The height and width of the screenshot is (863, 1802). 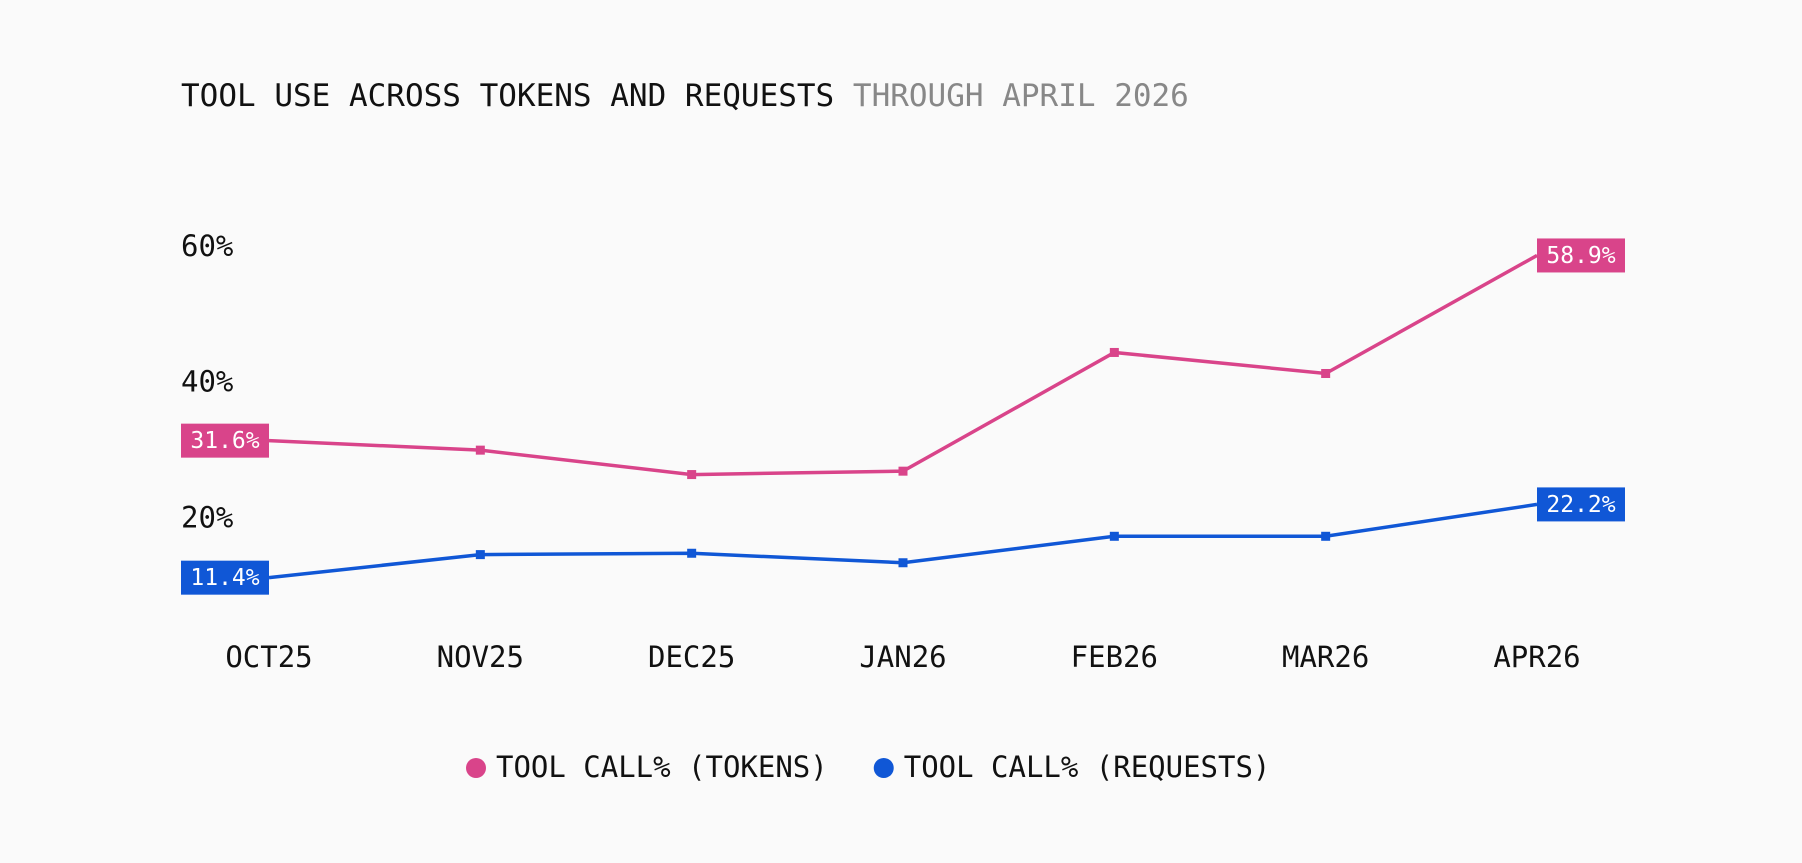 I want to click on value-label: 11.4%, so click(x=225, y=577).